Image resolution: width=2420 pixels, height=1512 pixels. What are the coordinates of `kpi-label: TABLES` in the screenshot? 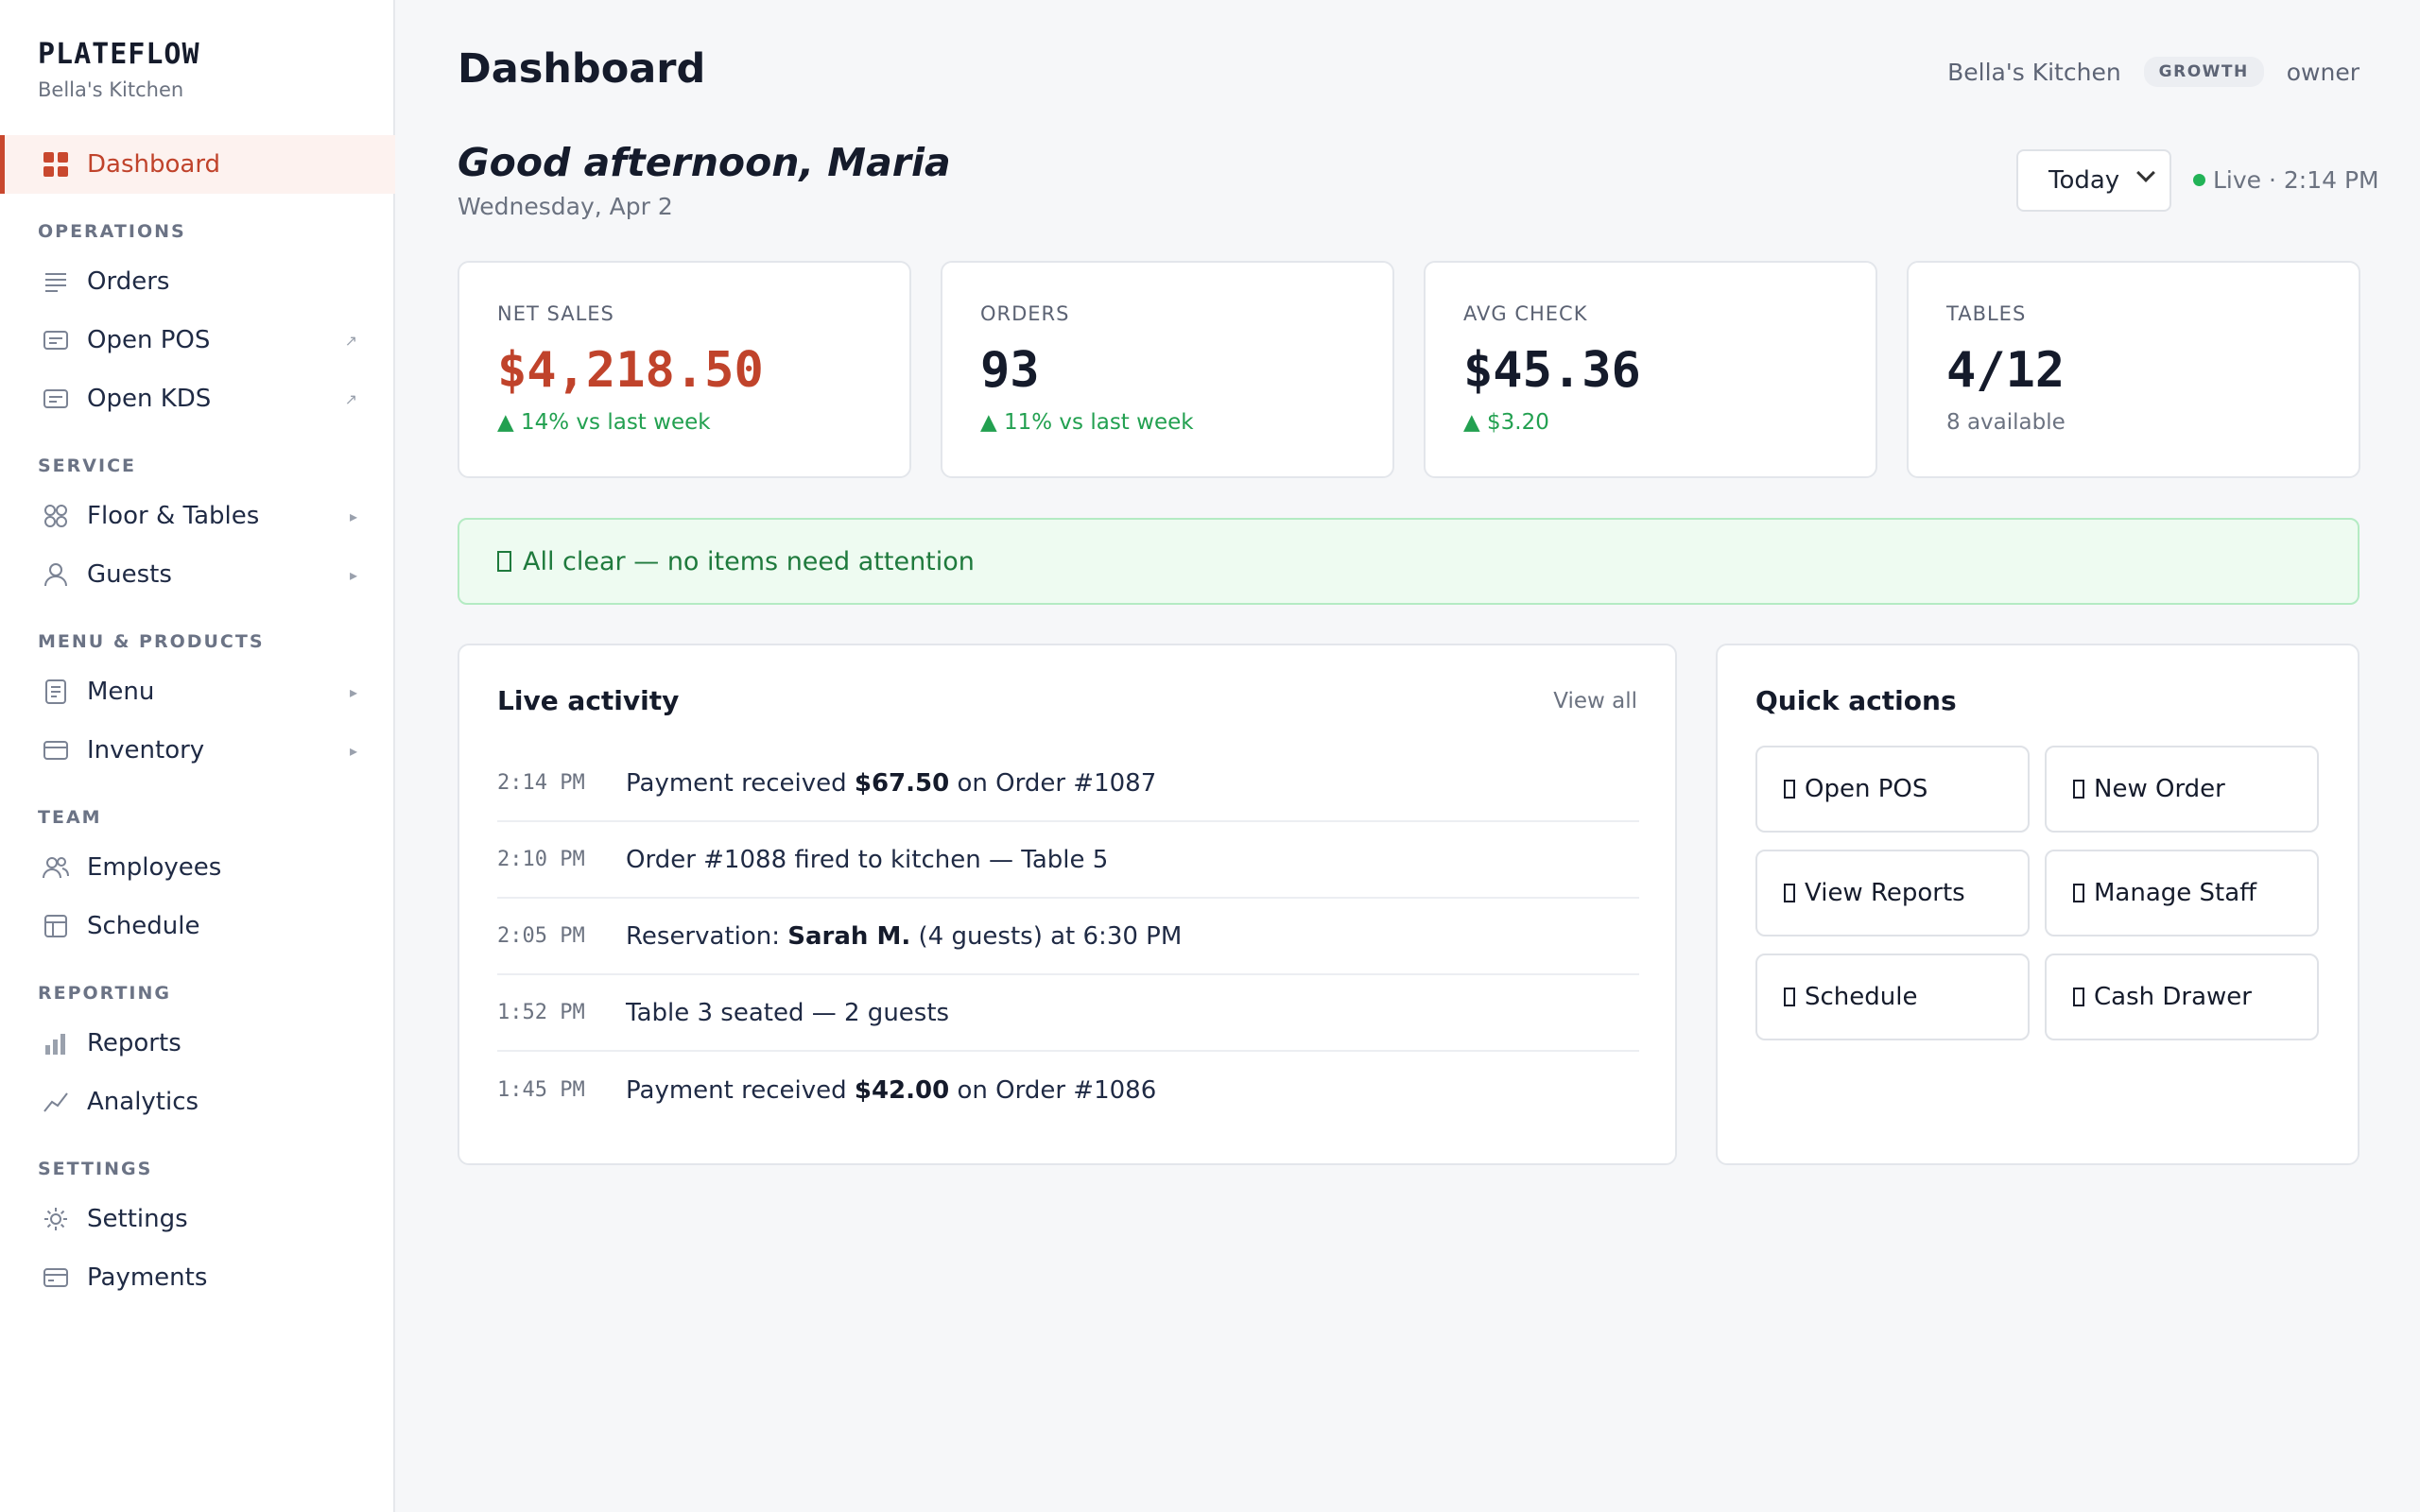 It's located at (1986, 313).